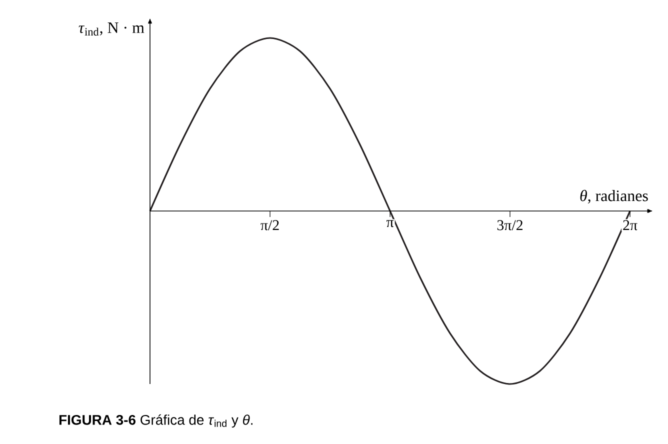 The image size is (668, 444). I want to click on text: FIGURA 3-6 Gráfica de τ$_{ind}$ y θ., so click(155, 421).